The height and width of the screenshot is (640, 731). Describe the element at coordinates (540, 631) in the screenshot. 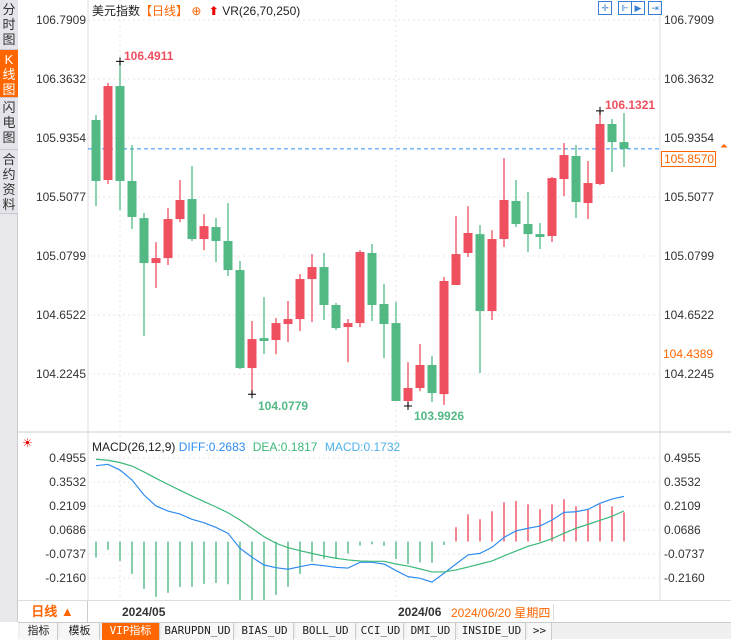

I see `tab-: >>` at that location.